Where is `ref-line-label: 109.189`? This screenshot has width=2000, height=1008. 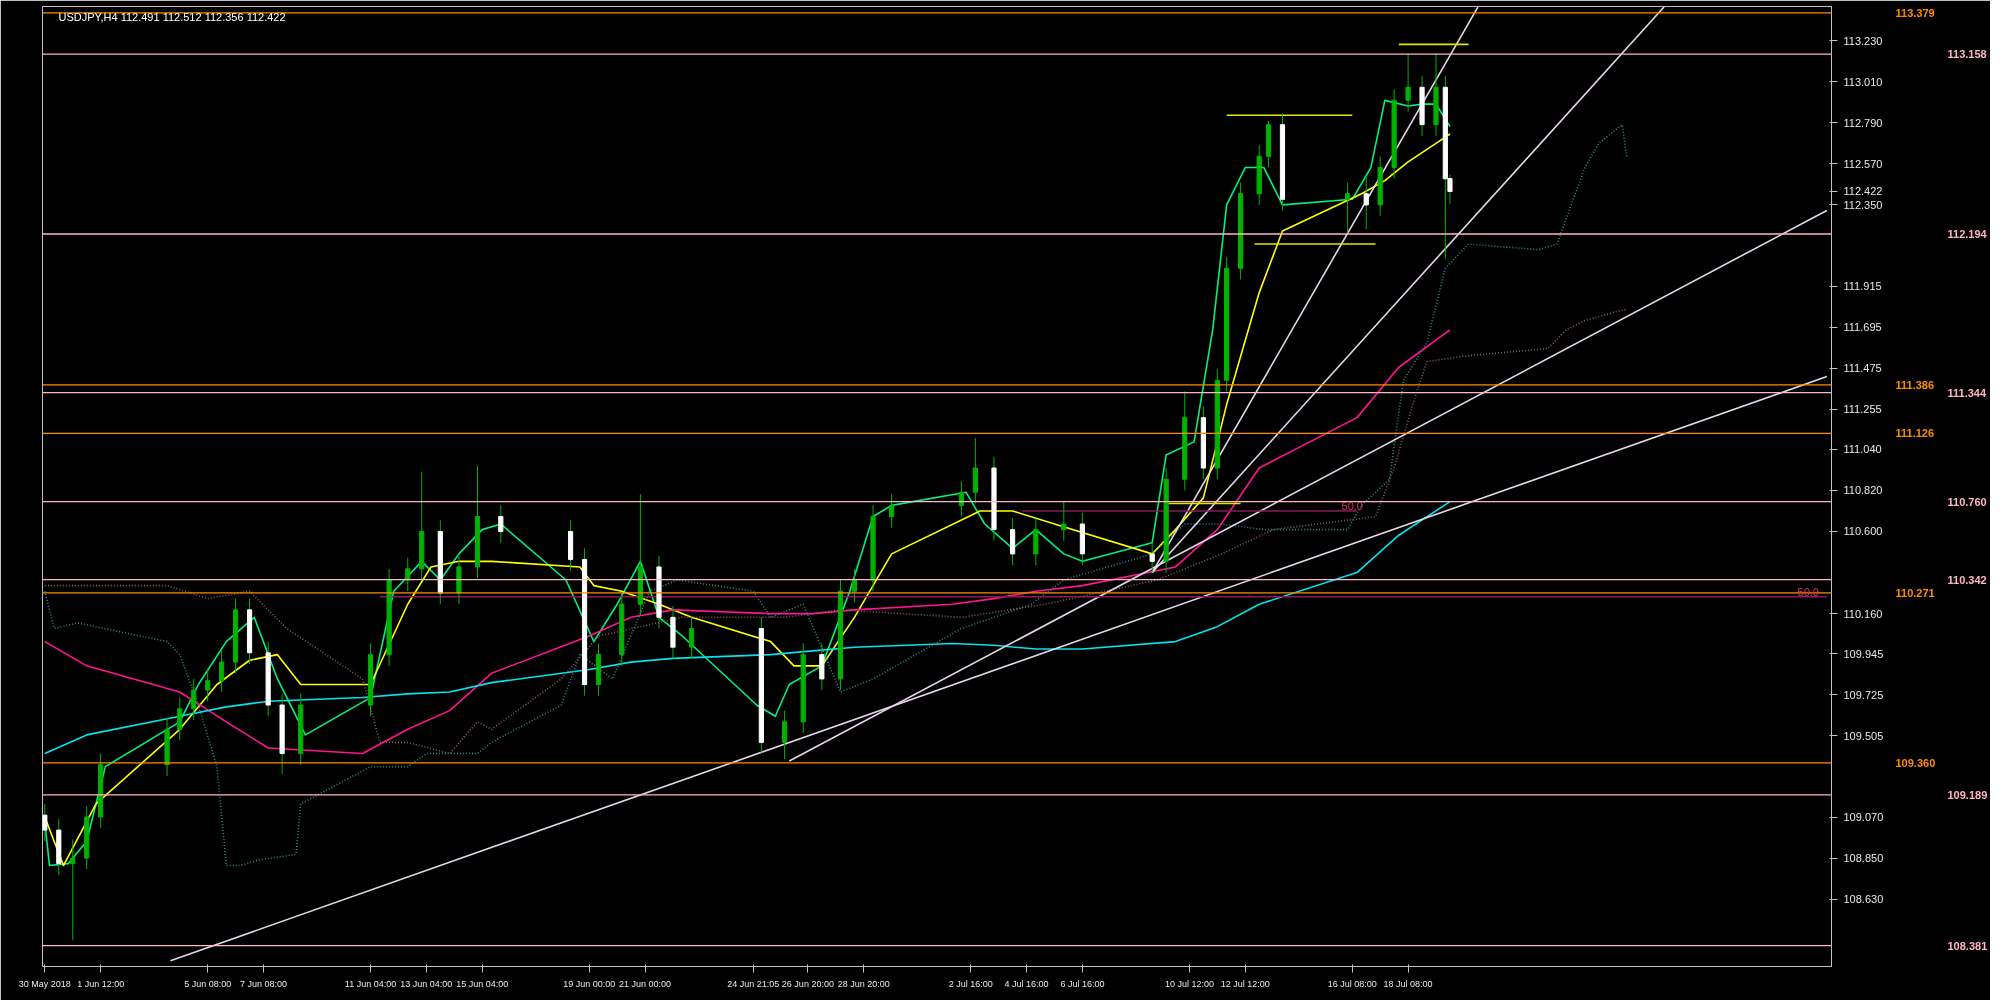
ref-line-label: 109.189 is located at coordinates (1967, 794).